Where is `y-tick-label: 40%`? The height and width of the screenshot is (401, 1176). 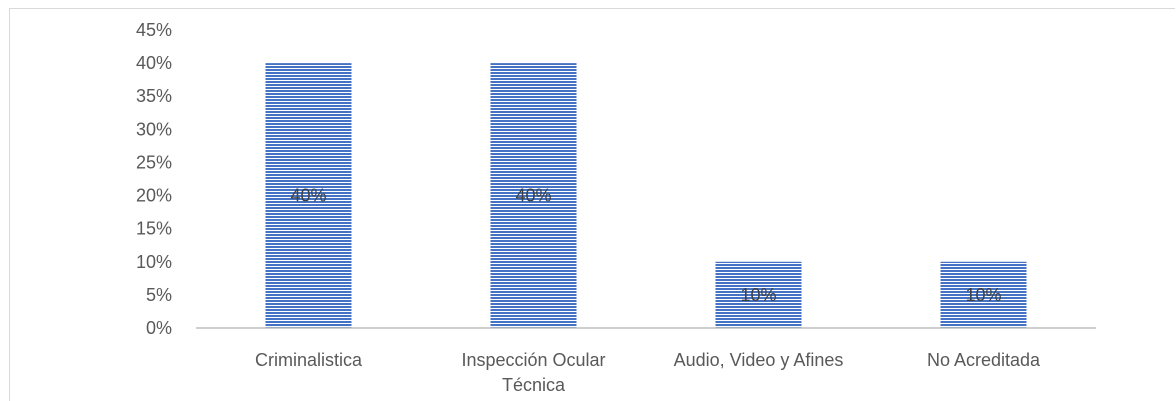
y-tick-label: 40% is located at coordinates (154, 63).